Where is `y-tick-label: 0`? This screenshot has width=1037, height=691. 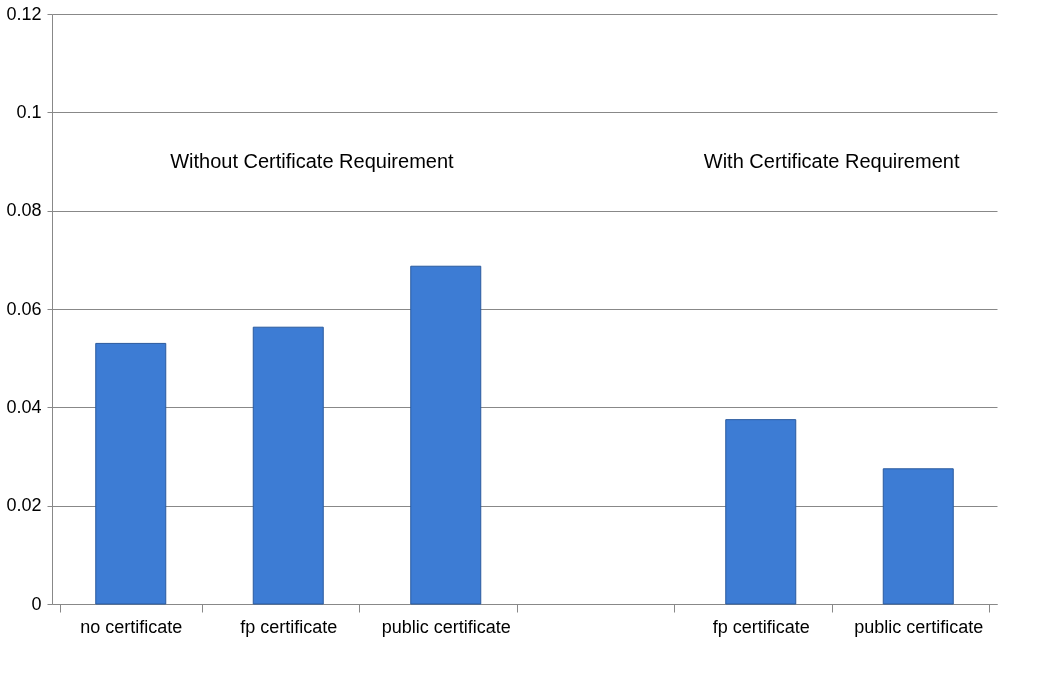
y-tick-label: 0 is located at coordinates (36, 603).